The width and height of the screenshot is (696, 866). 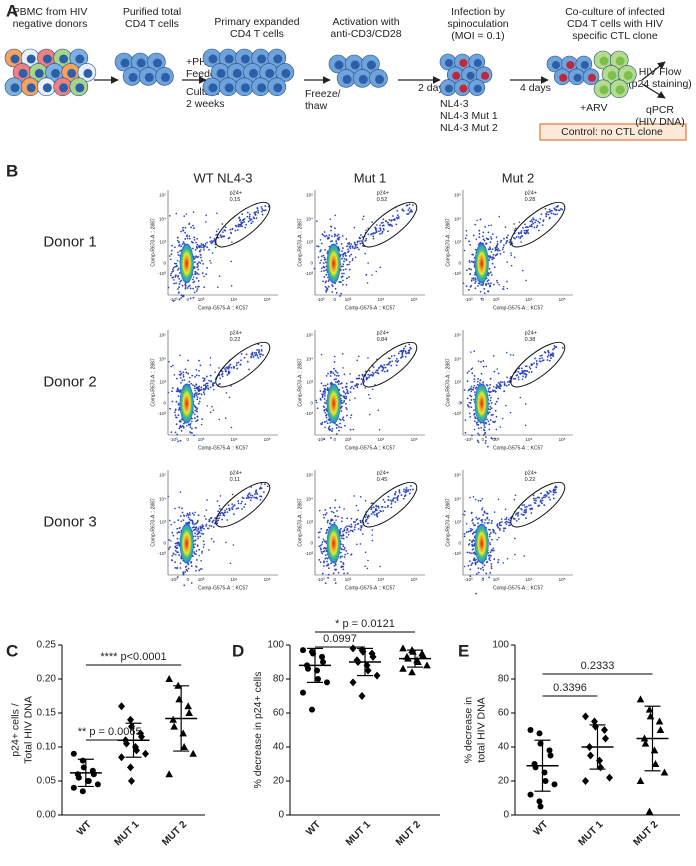 I want to click on step-label: (p24 staining), so click(x=660, y=84).